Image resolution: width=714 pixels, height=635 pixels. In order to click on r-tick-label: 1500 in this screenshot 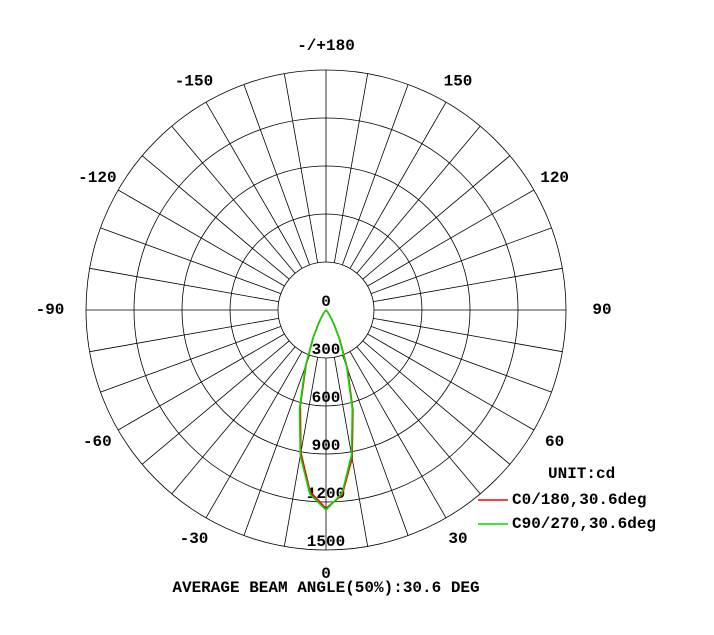, I will do `click(326, 542)`.